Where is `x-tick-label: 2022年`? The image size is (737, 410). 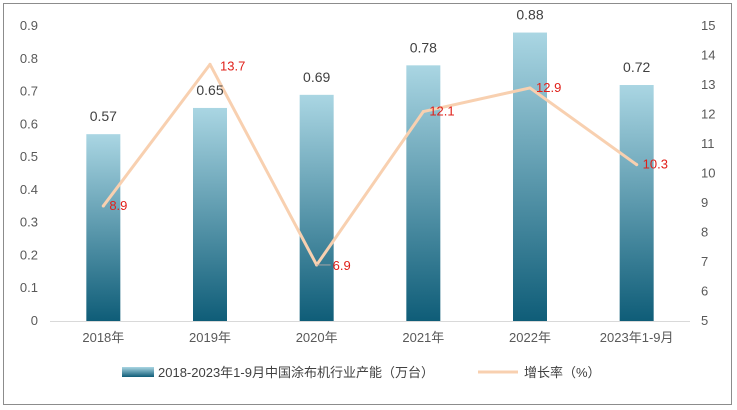 x-tick-label: 2022年 is located at coordinates (530, 337).